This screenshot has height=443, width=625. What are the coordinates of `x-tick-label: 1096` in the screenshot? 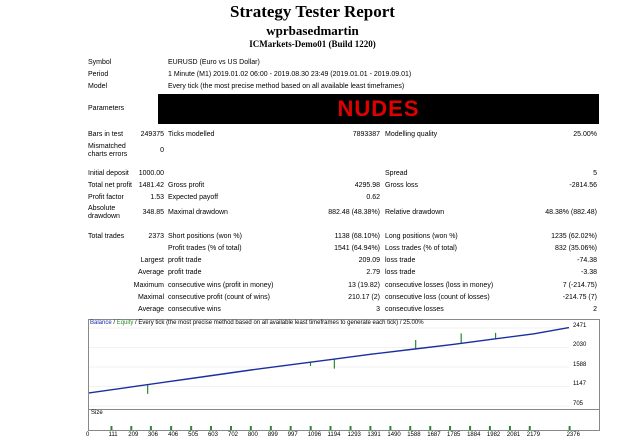 It's located at (314, 435).